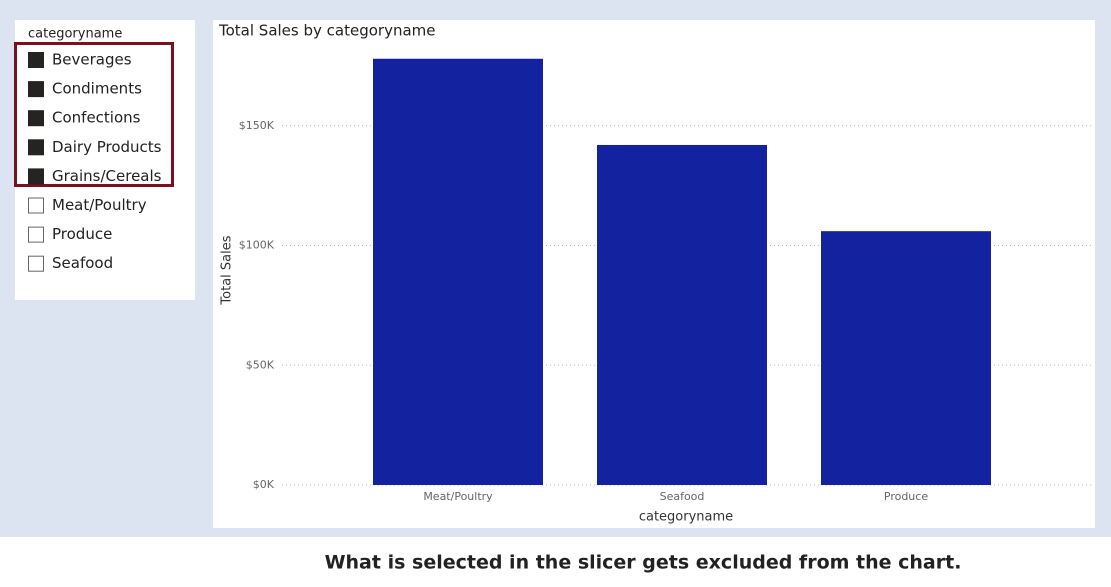 The width and height of the screenshot is (1111, 587). What do you see at coordinates (327, 31) in the screenshot?
I see `chart-title: Total Sales by categoryname` at bounding box center [327, 31].